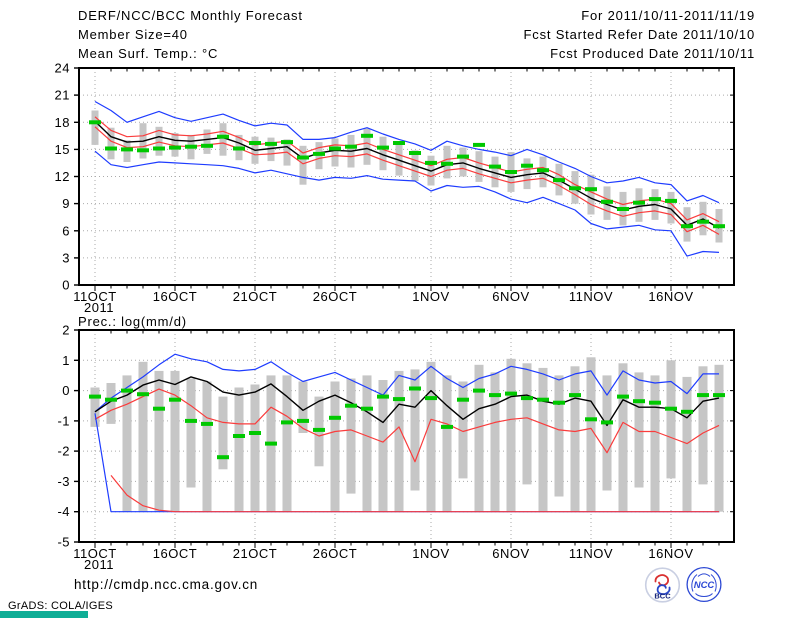  Describe the element at coordinates (44, 614) in the screenshot. I see `grads-teal-bar` at that location.